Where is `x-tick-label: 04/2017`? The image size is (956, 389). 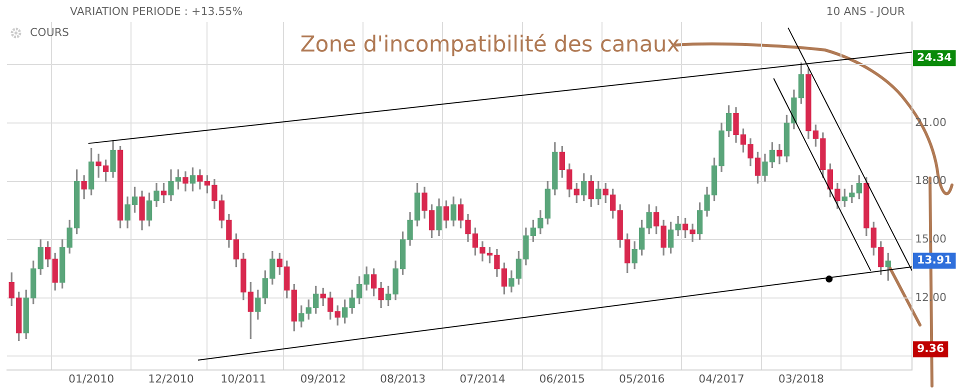
x-tick-label: 04/2017 is located at coordinates (721, 379).